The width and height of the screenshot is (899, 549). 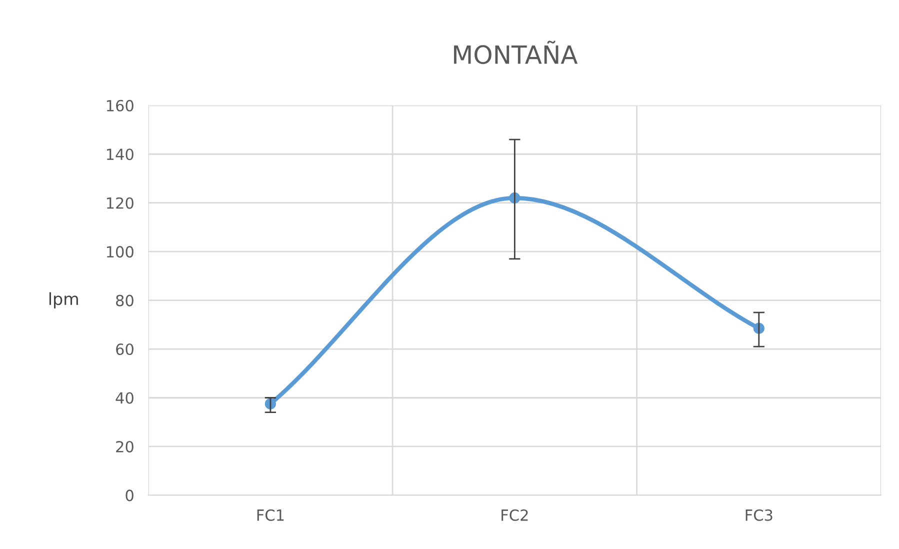 What do you see at coordinates (125, 398) in the screenshot?
I see `y-tick-label: 40` at bounding box center [125, 398].